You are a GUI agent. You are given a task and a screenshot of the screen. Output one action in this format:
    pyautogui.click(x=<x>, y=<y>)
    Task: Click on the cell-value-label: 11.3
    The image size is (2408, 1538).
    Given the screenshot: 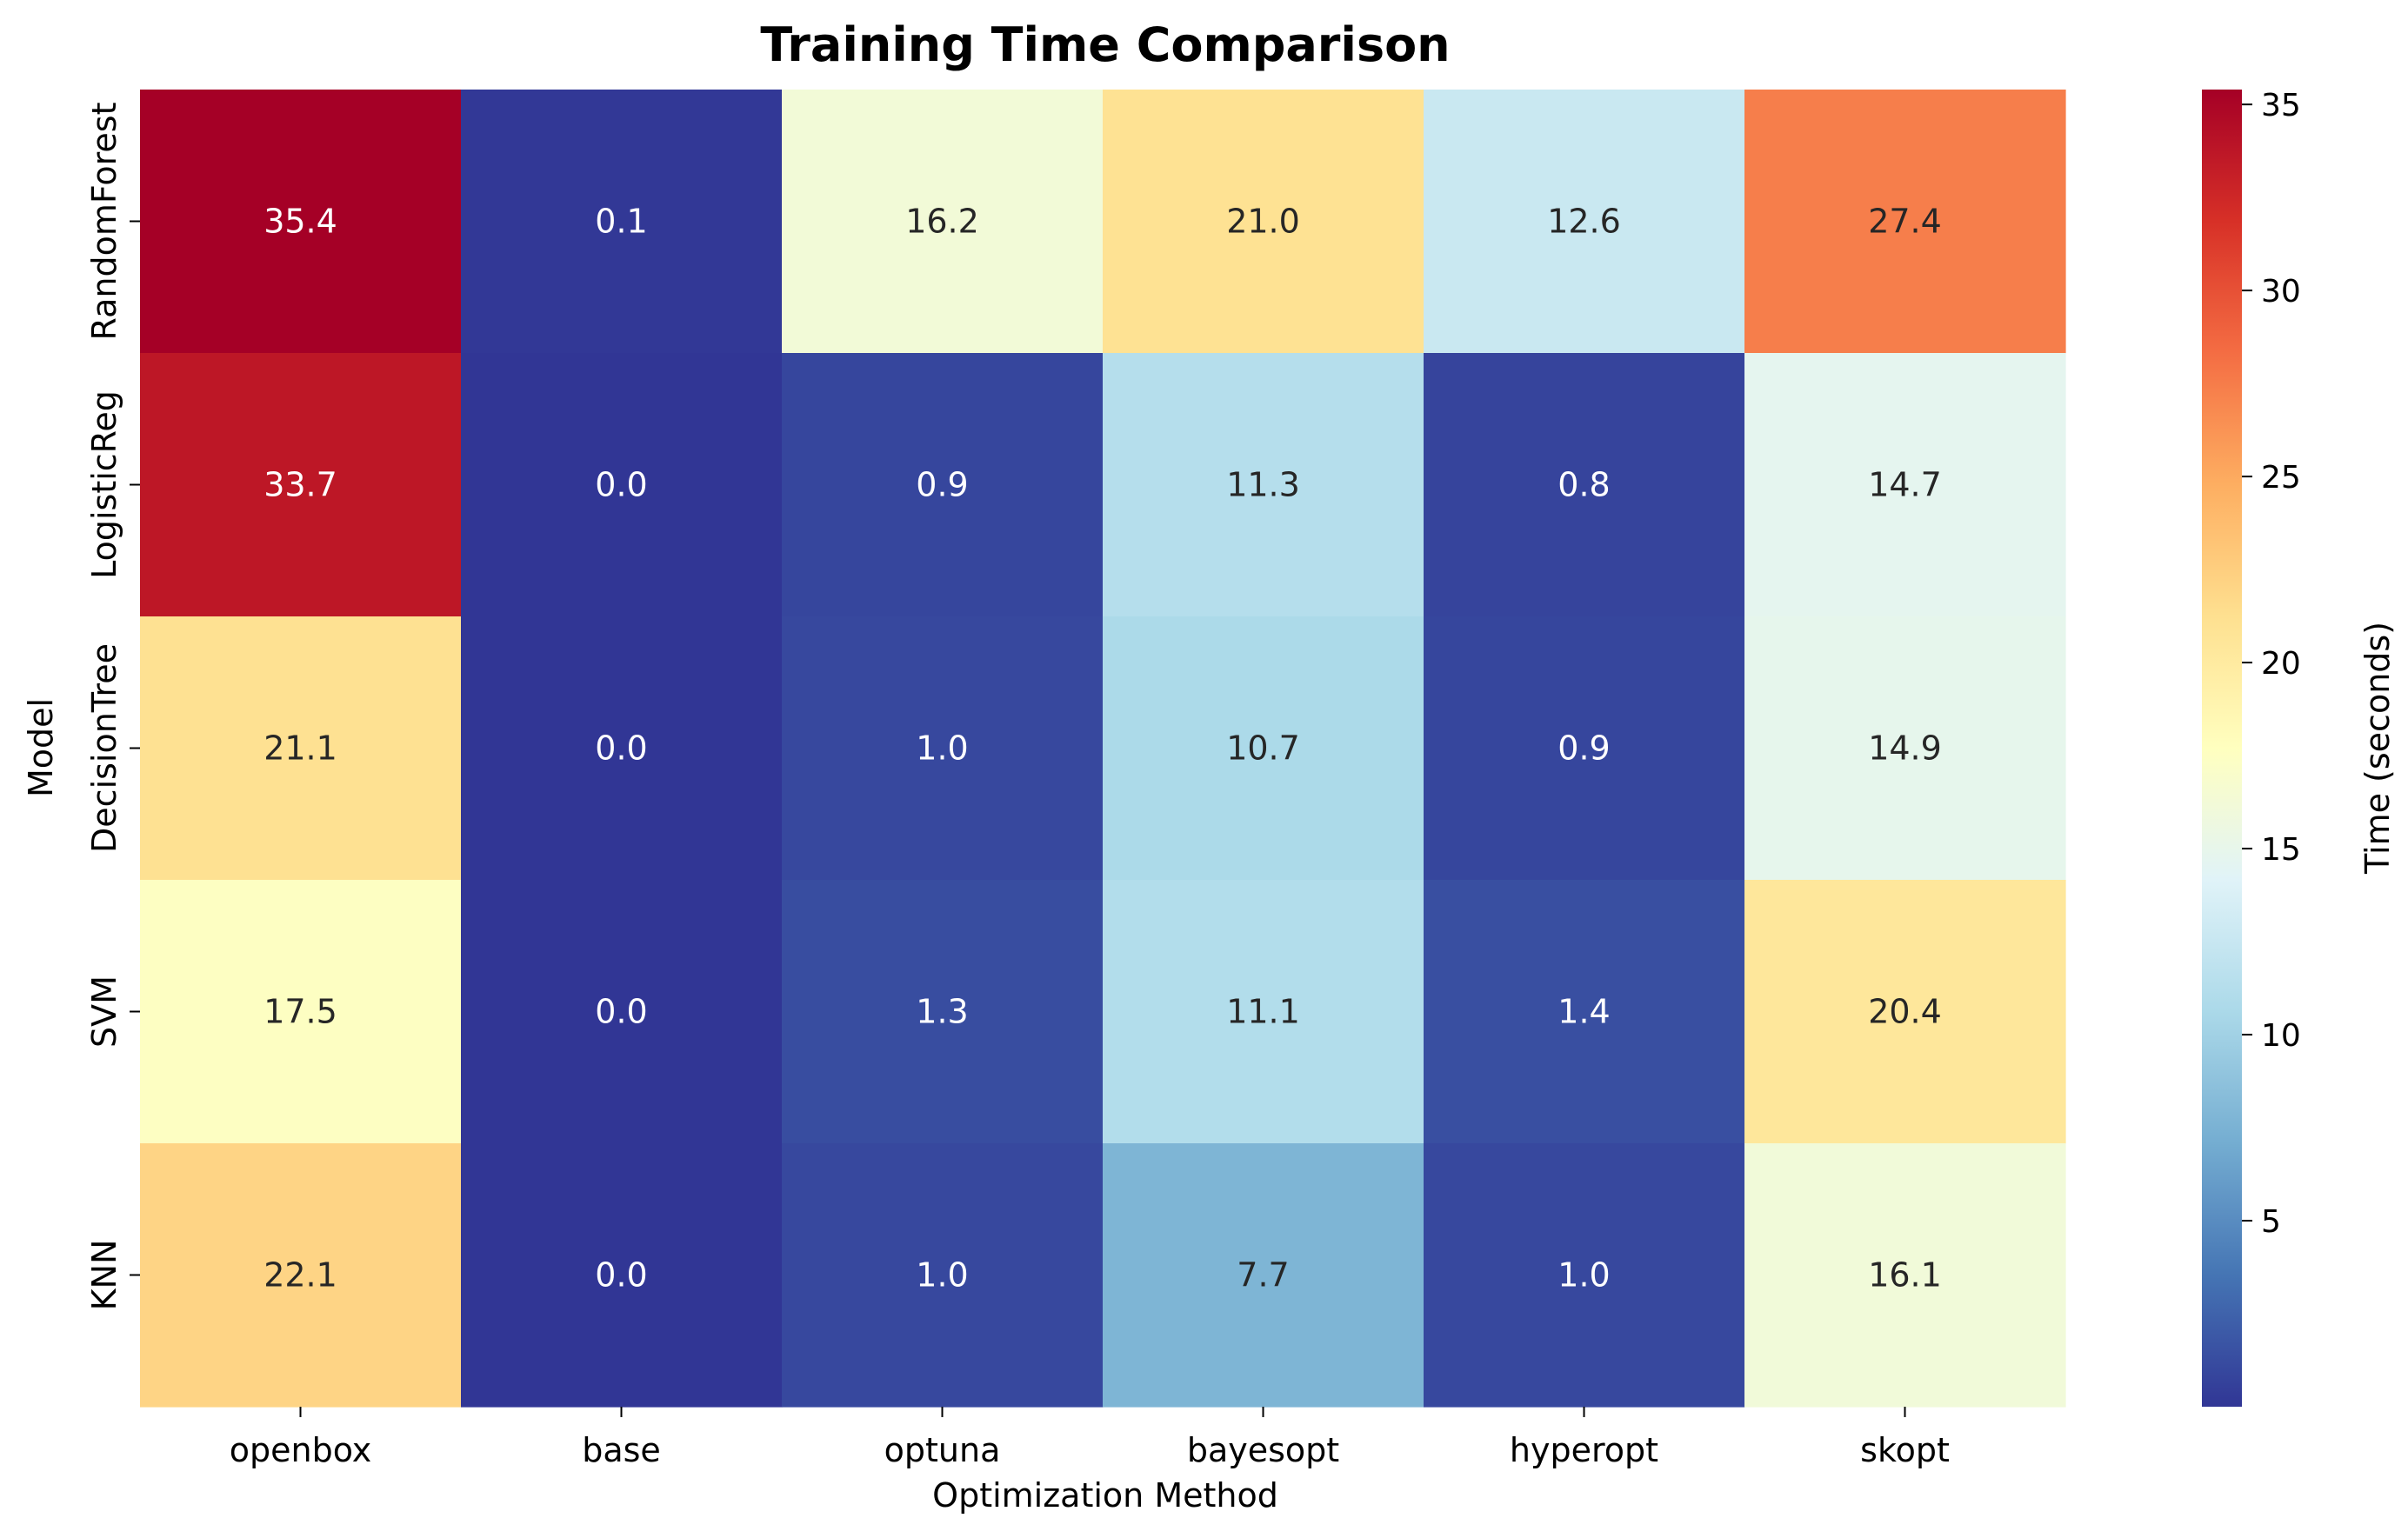 What is the action you would take?
    pyautogui.click(x=1263, y=485)
    